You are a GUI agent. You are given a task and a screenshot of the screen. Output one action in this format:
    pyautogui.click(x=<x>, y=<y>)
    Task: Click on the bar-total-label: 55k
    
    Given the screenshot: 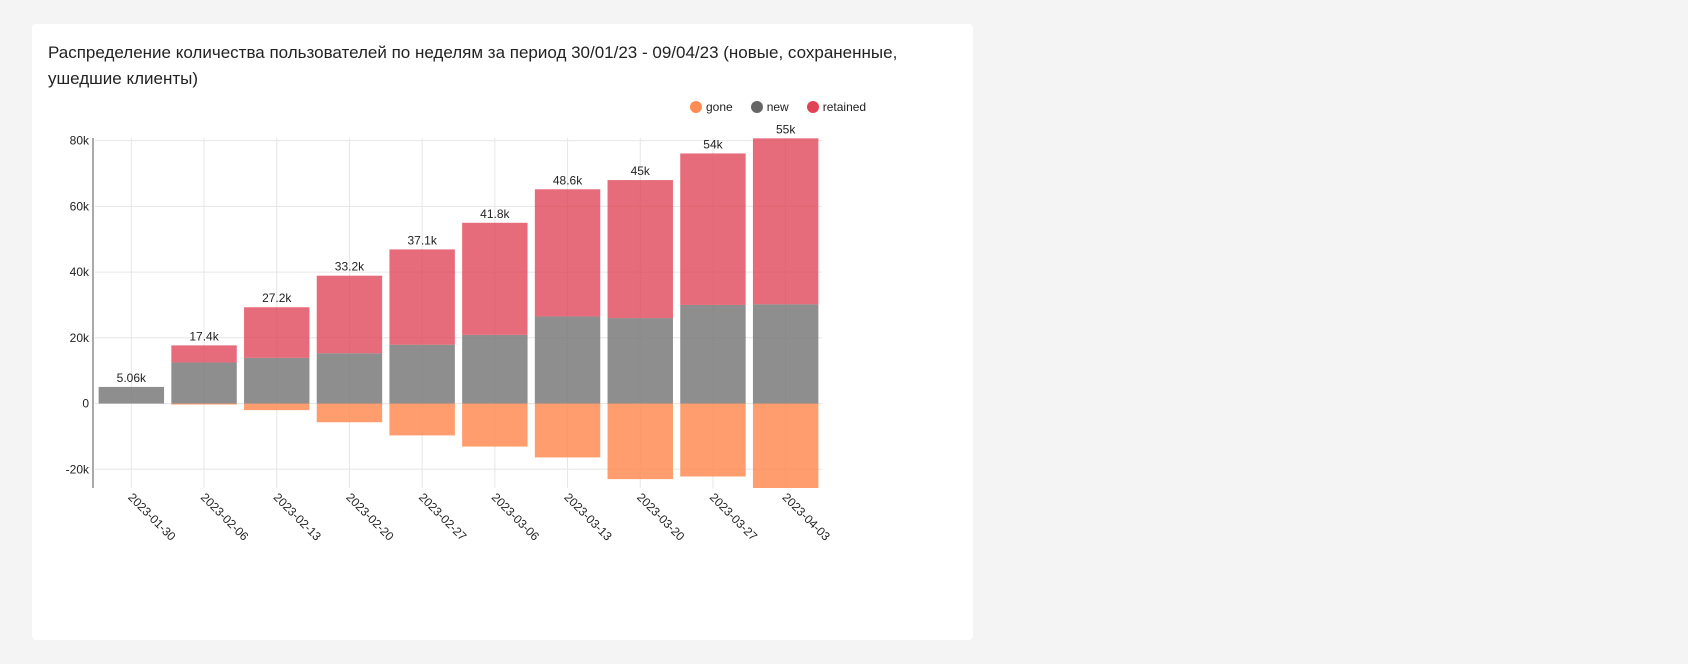 What is the action you would take?
    pyautogui.click(x=786, y=129)
    